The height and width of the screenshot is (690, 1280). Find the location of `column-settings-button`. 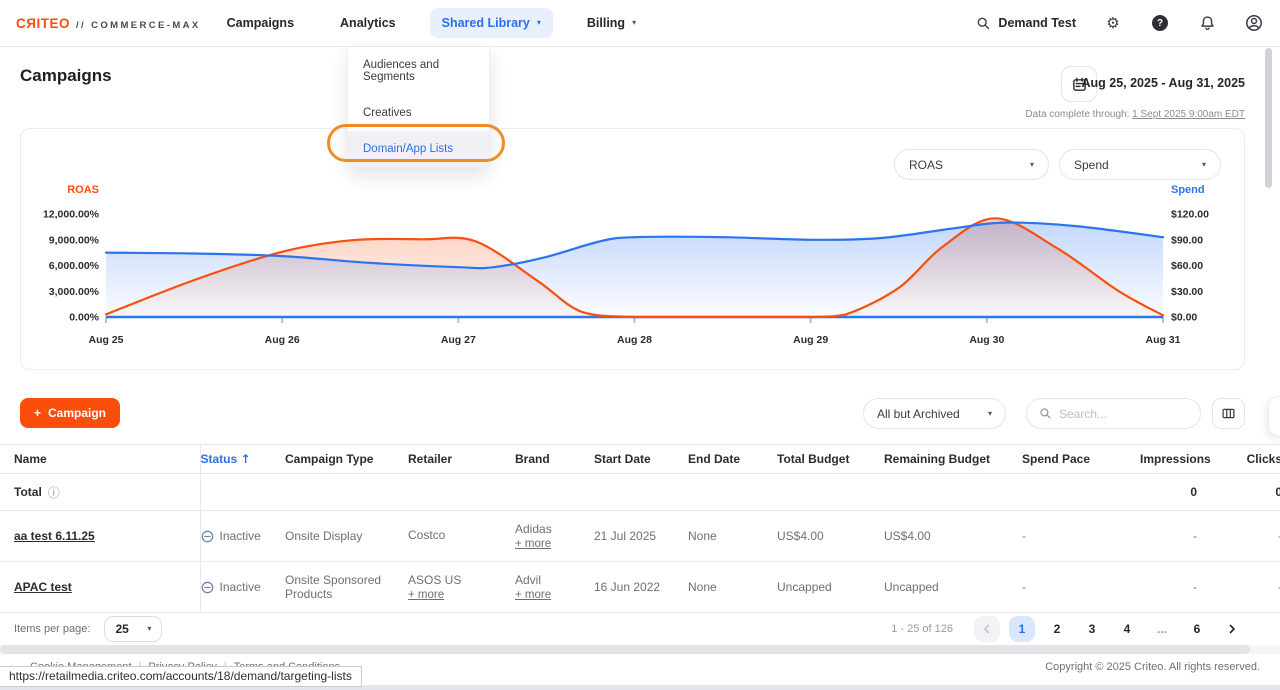

column-settings-button is located at coordinates (1228, 413).